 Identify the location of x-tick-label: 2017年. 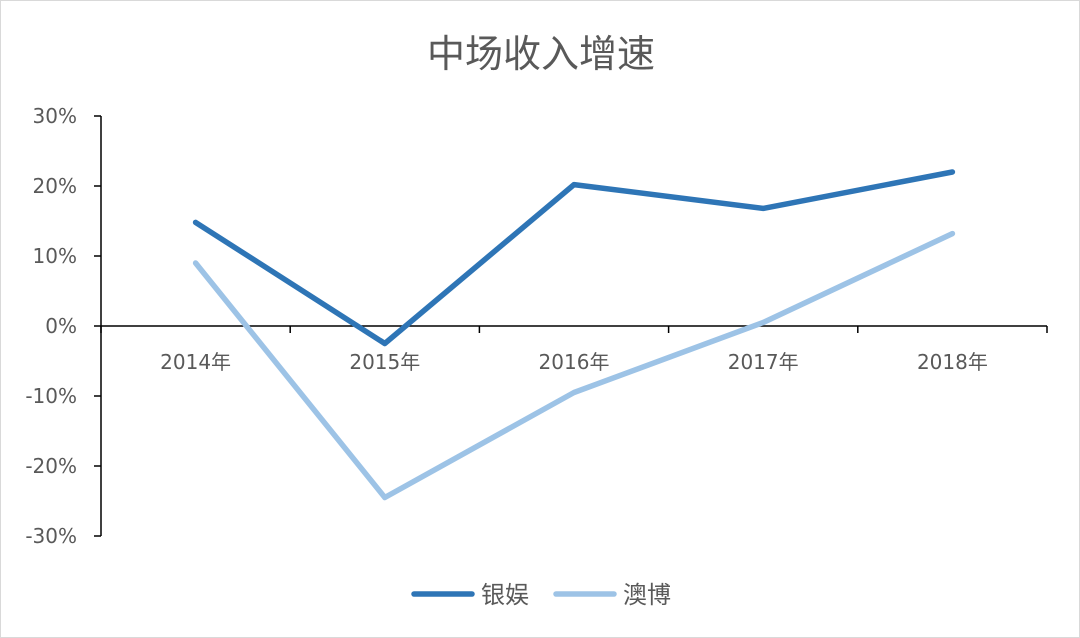
(763, 362).